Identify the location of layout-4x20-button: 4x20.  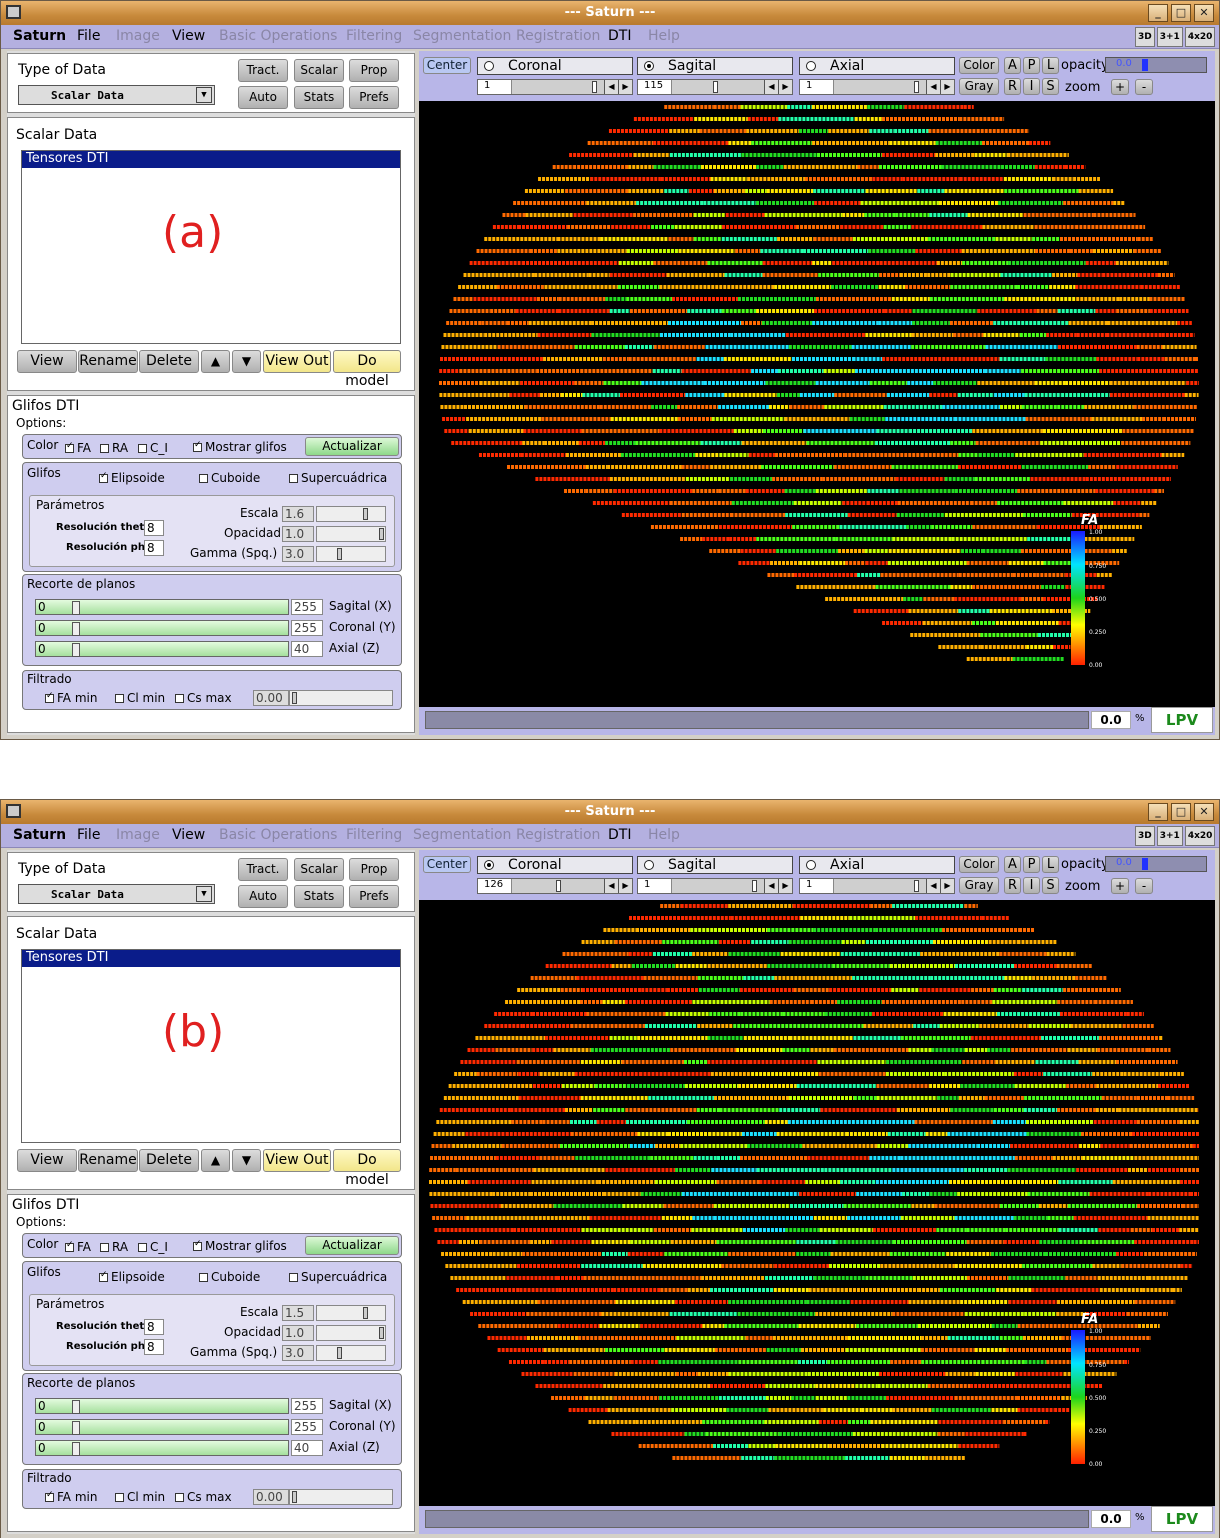
(1200, 836).